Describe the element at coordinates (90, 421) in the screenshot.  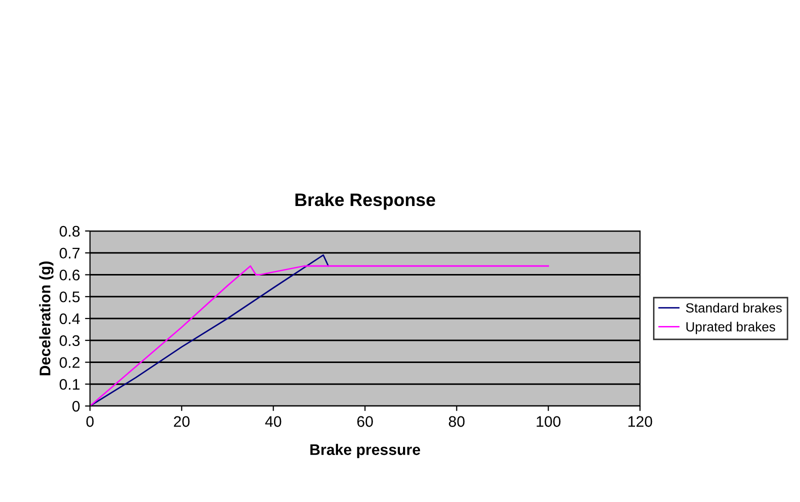
I see `x-tick-label: 0` at that location.